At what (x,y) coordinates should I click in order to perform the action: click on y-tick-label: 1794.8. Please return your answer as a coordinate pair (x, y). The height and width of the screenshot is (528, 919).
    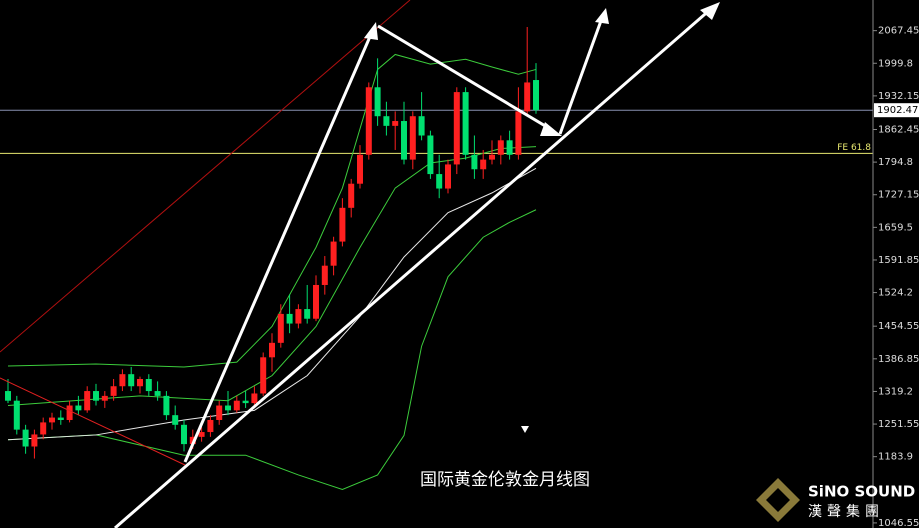
    Looking at the image, I should click on (895, 162).